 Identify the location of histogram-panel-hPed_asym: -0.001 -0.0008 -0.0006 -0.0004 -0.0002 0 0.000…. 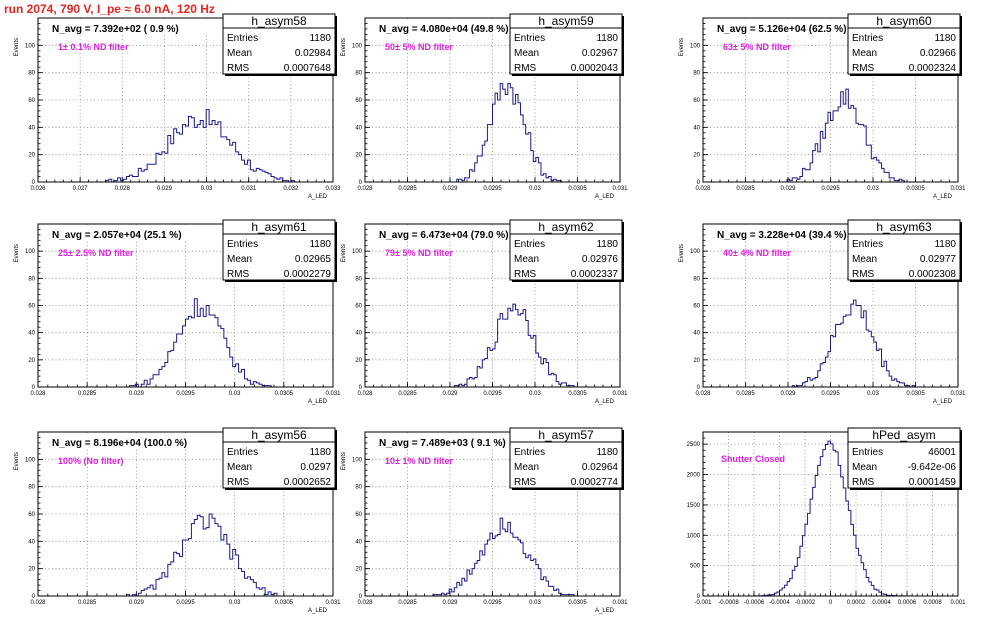
(826, 516).